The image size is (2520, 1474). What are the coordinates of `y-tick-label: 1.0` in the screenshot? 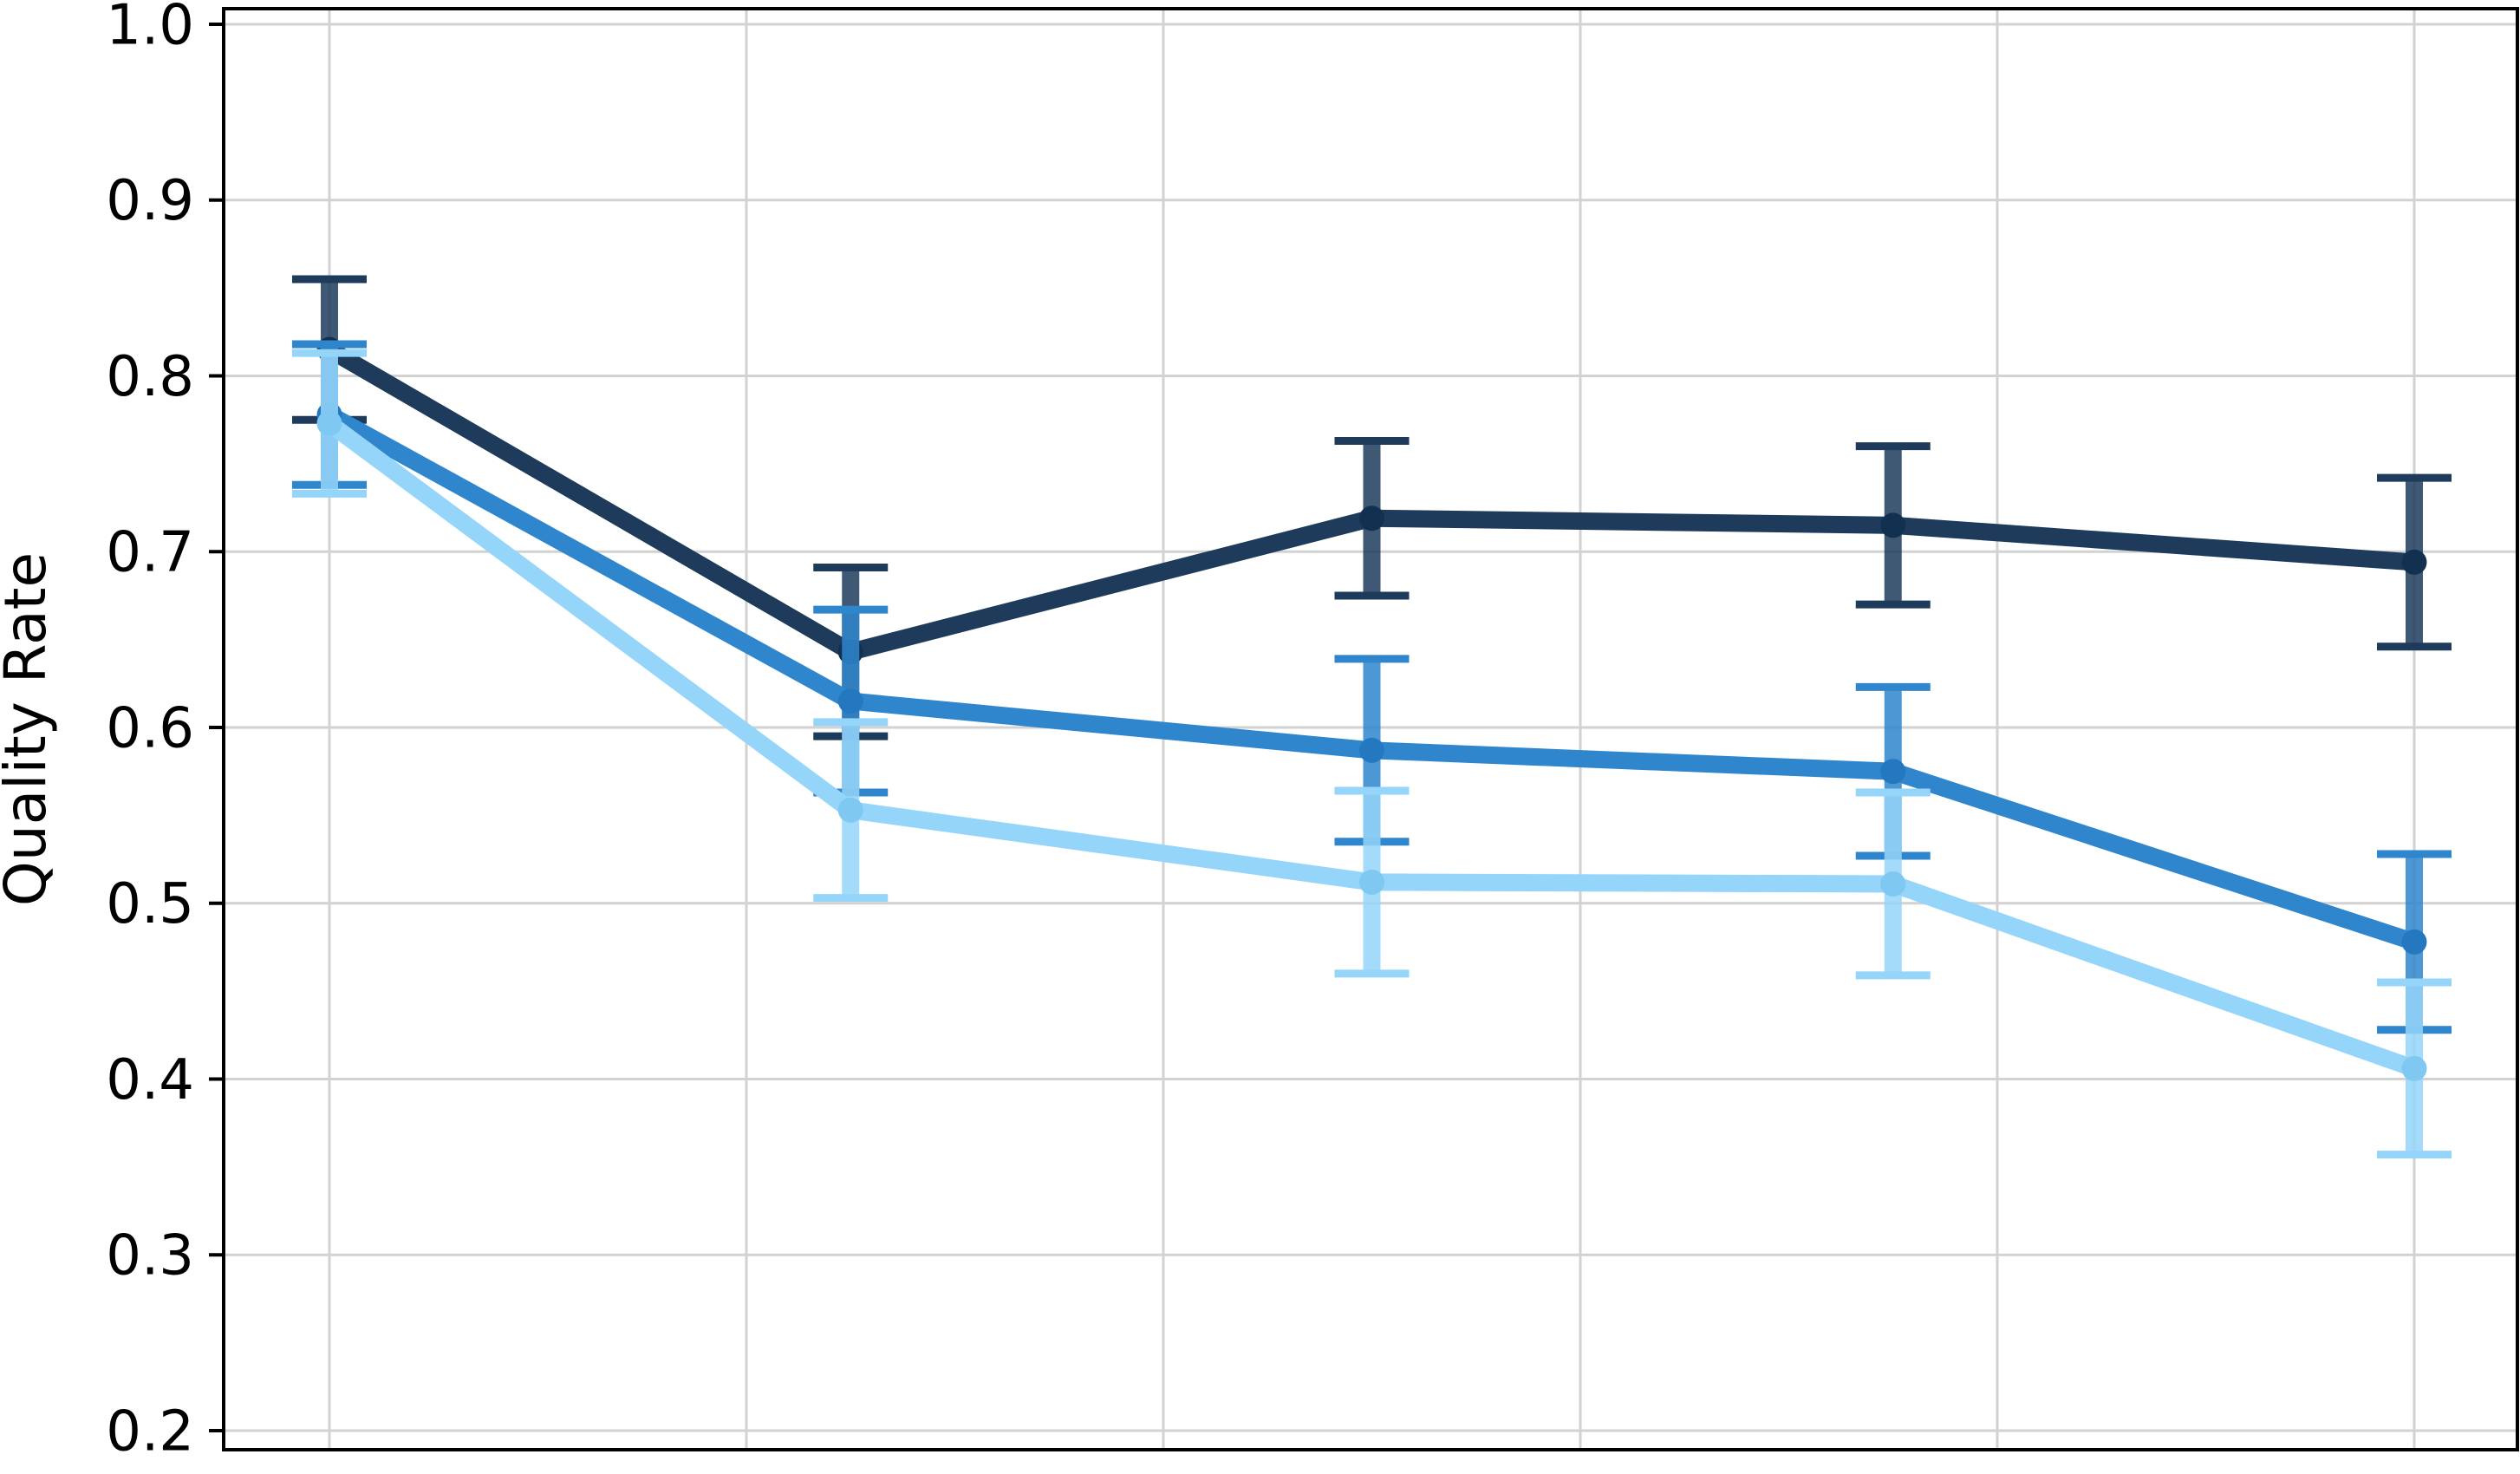 It's located at (150, 29).